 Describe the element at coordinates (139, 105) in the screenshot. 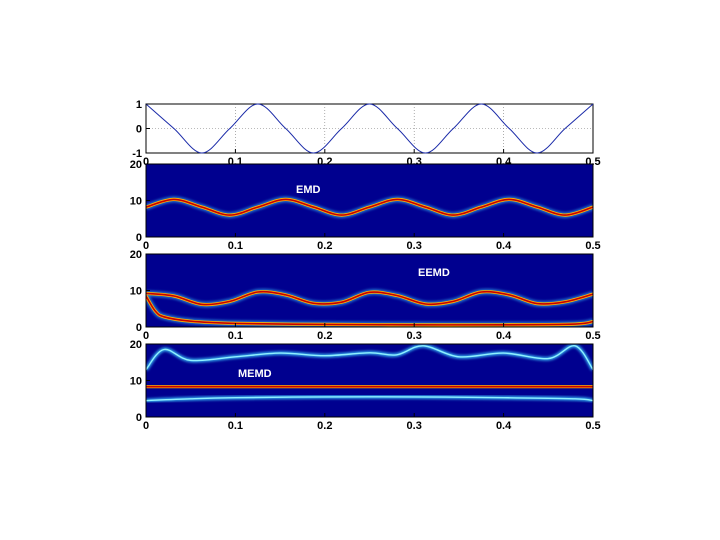

I see `y-tick-label: 1` at that location.